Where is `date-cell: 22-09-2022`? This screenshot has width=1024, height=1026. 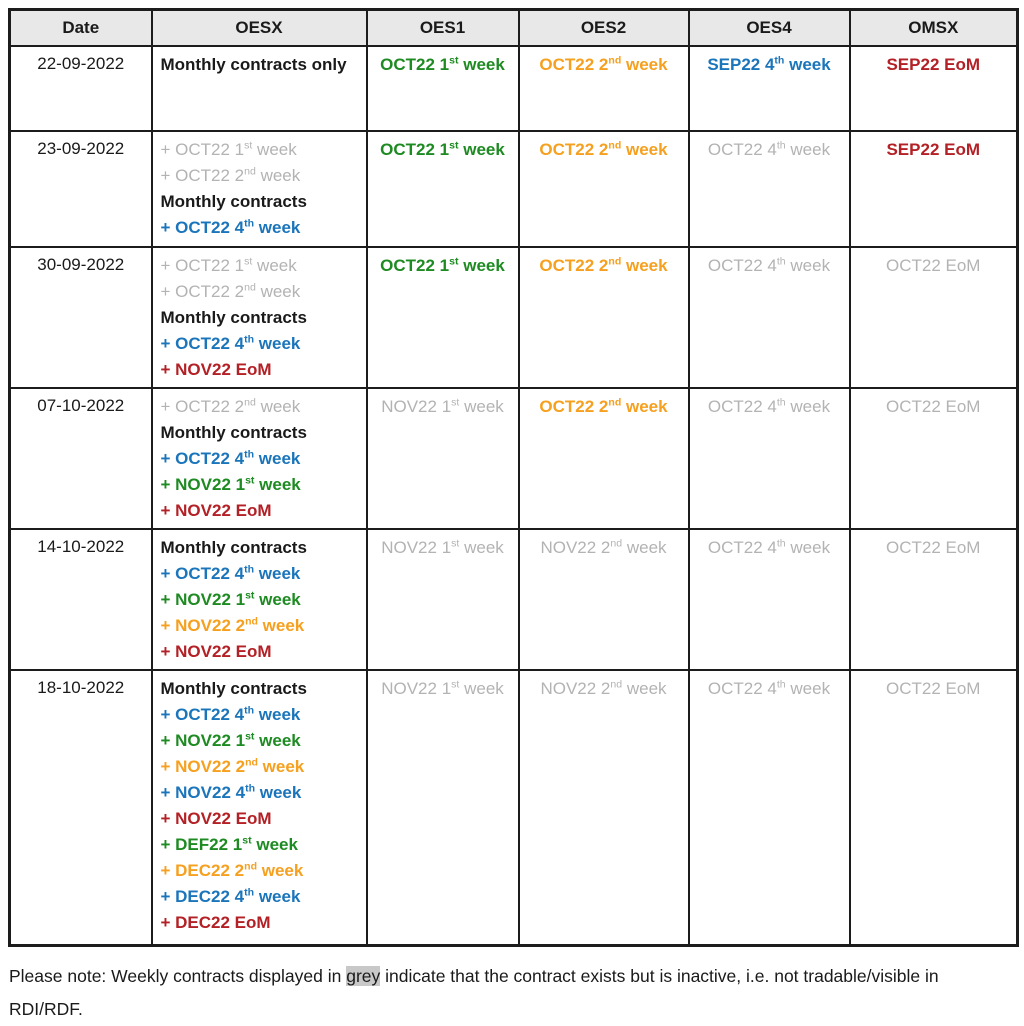
date-cell: 22-09-2022 is located at coordinates (80, 88).